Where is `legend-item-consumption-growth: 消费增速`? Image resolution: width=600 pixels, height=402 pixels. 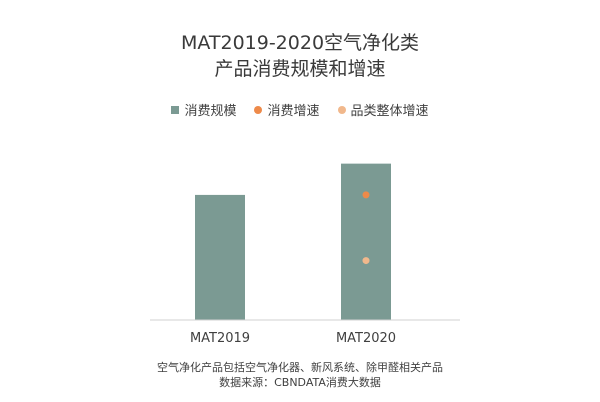 legend-item-consumption-growth: 消费增速 is located at coordinates (287, 109).